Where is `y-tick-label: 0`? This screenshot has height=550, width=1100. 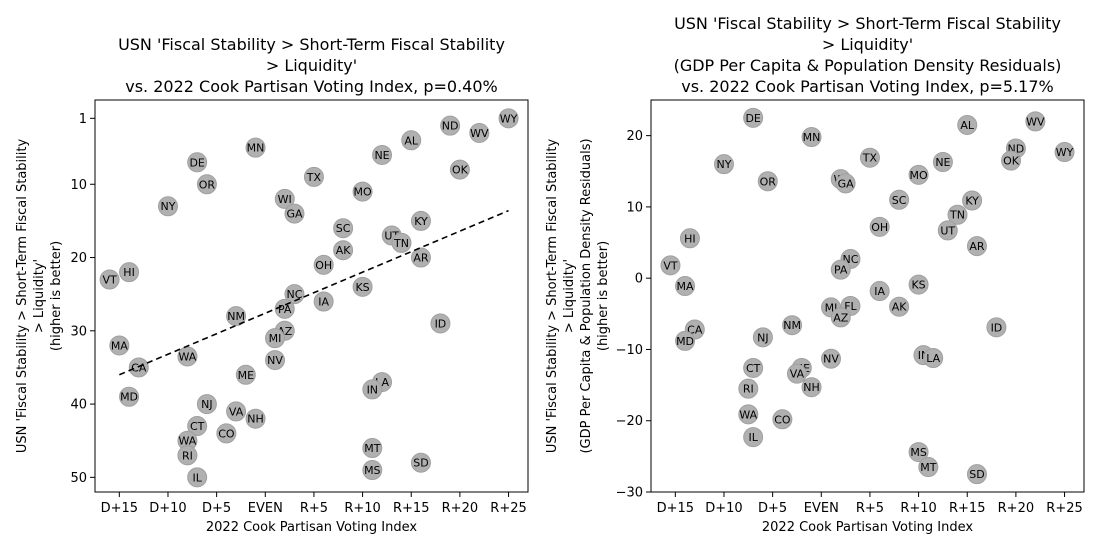
y-tick-label: 0 is located at coordinates (639, 279).